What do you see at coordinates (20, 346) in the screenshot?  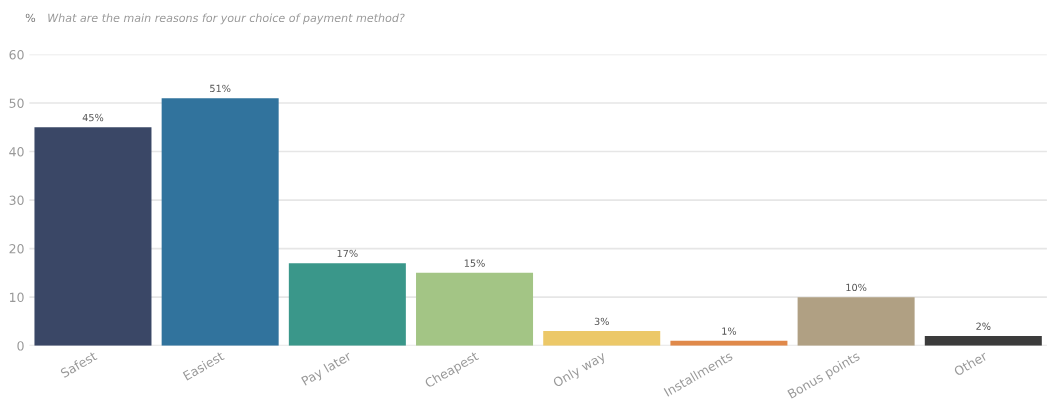 I see `y-tick-label: 0` at bounding box center [20, 346].